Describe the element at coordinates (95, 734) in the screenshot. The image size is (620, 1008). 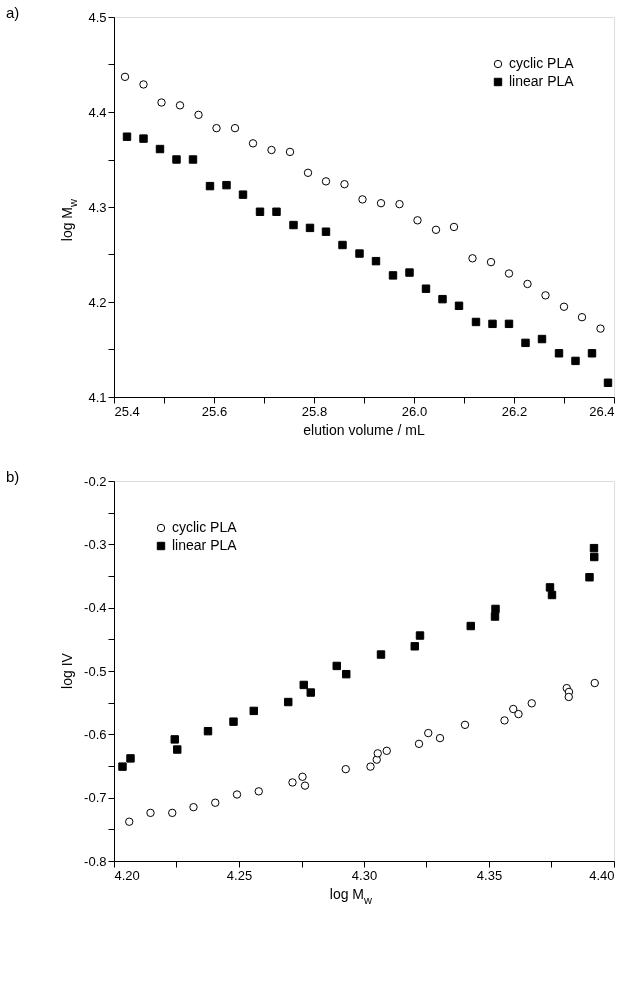
I see `y-tick-label: -0.6` at that location.